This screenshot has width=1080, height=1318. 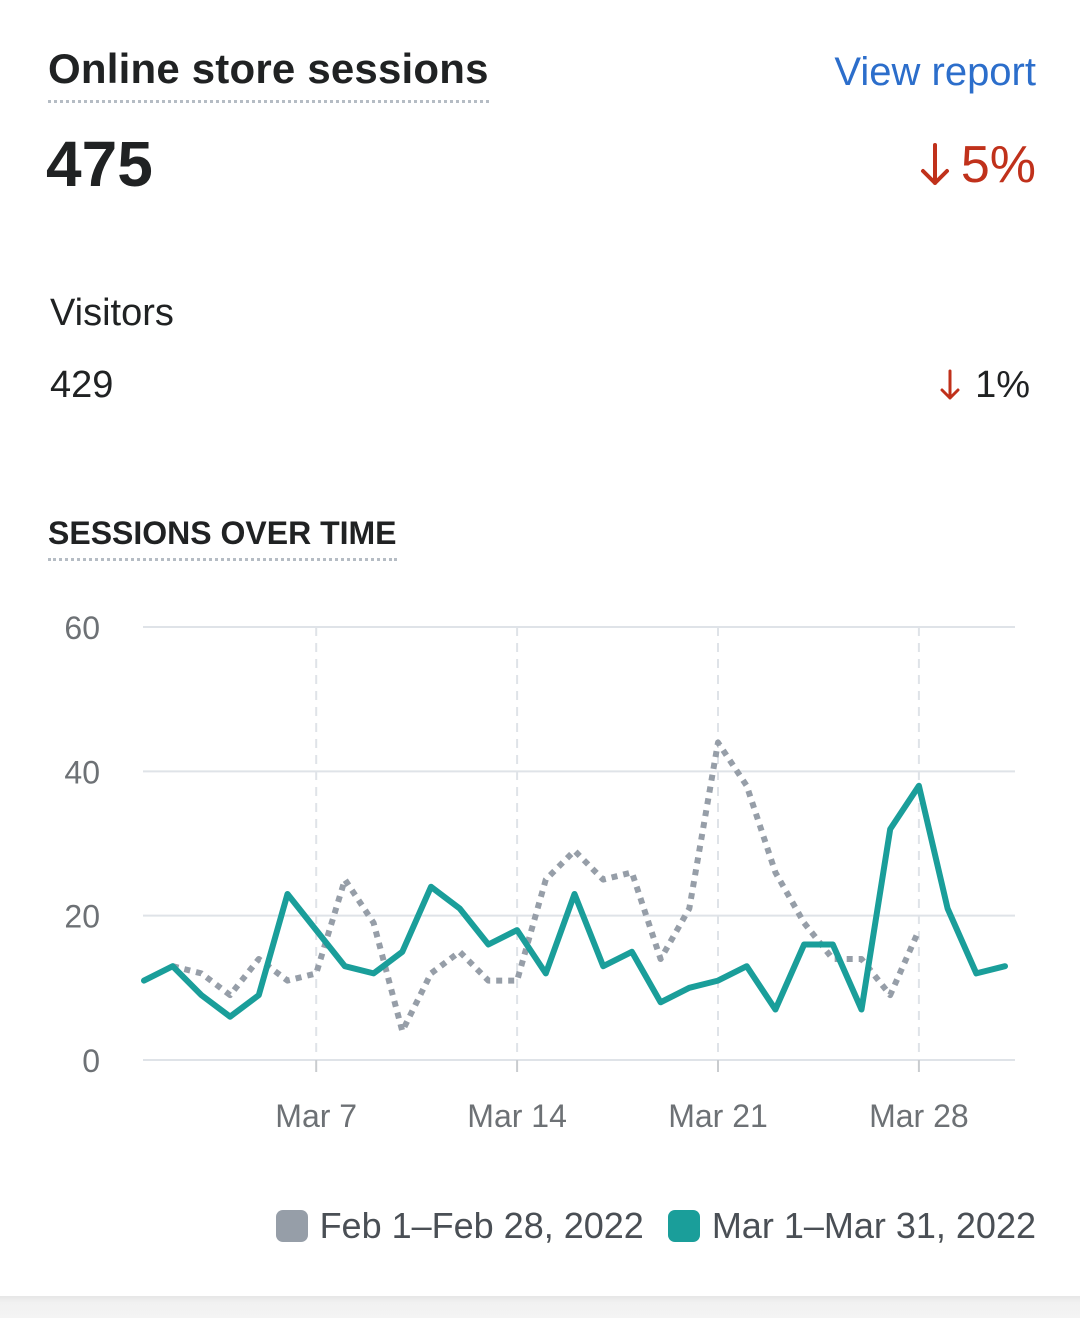 I want to click on chart-legend: Feb 1–Feb 28, 2022 Mar 1–Mar 31, 2022, so click(x=644, y=1226).